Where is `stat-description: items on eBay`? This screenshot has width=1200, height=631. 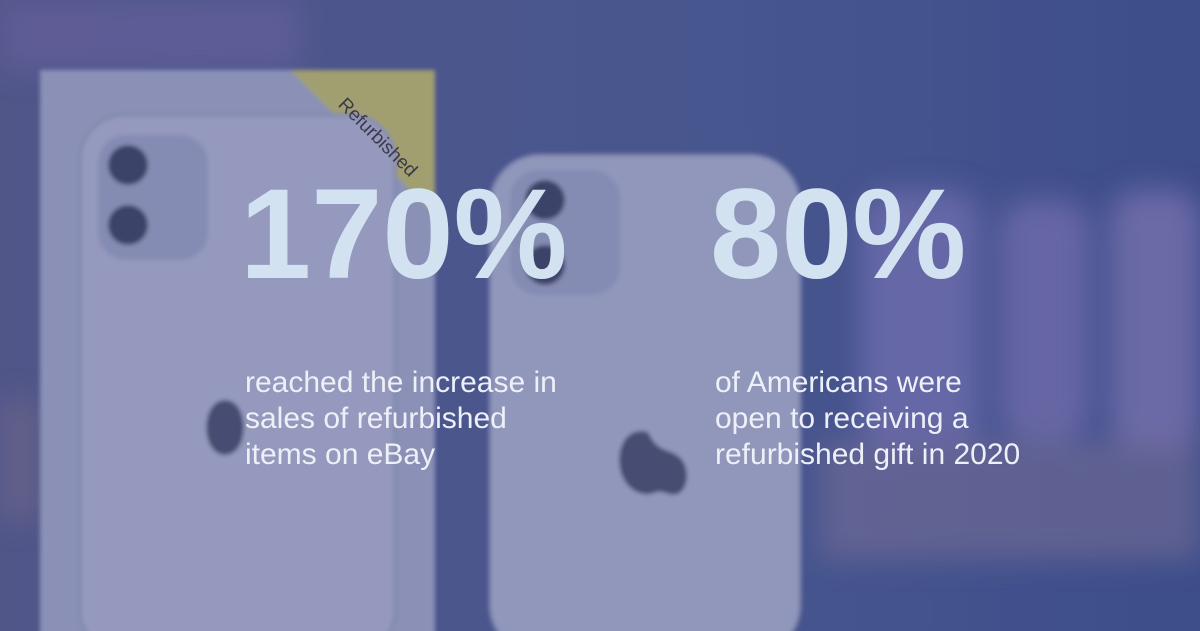
stat-description: items on eBay is located at coordinates (340, 454).